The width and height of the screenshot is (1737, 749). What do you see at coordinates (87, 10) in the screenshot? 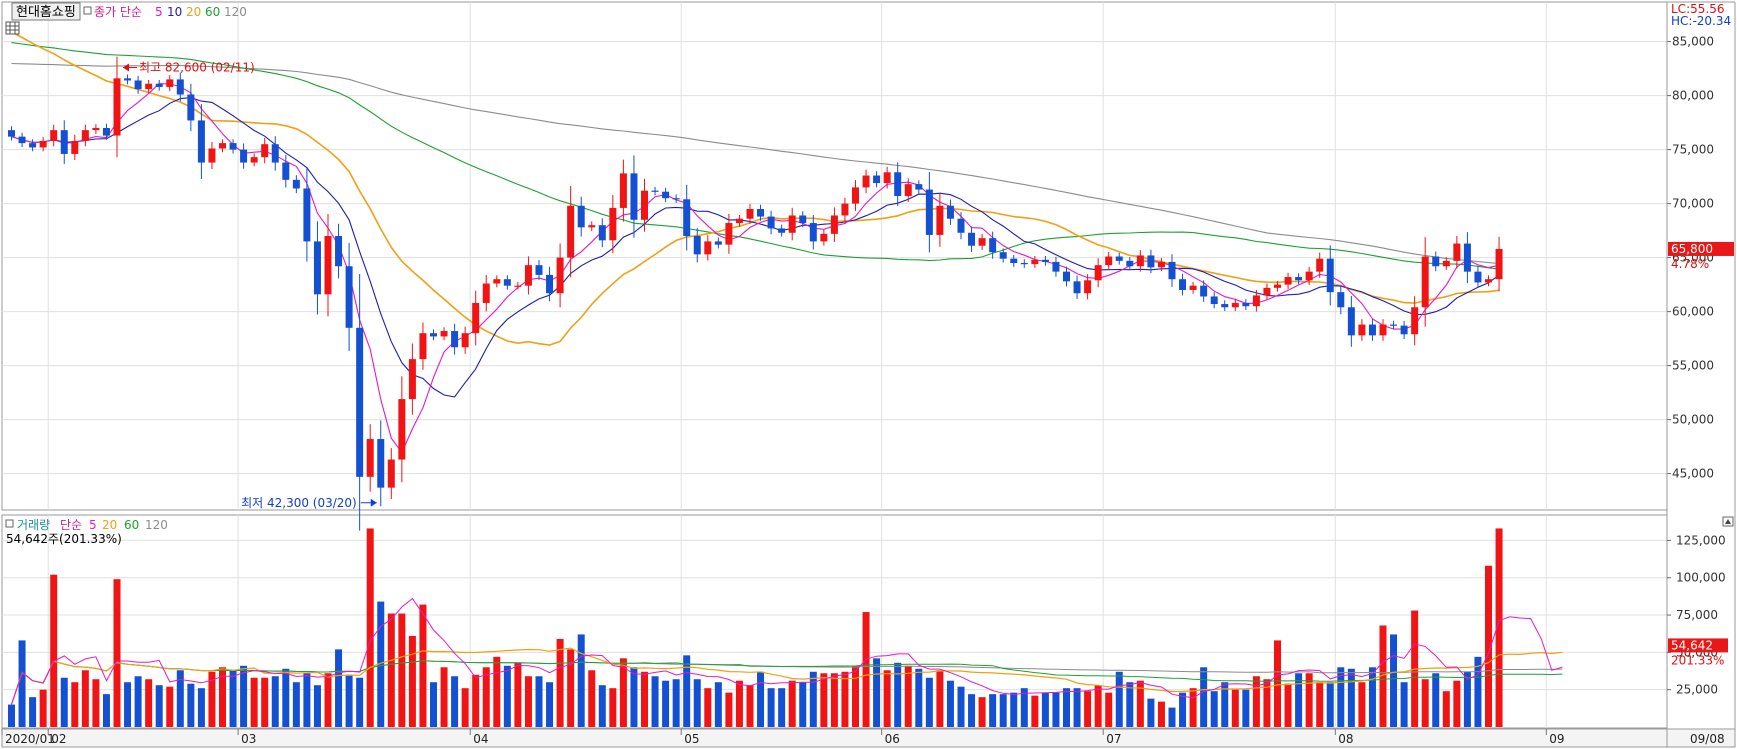
I see `legend-toggle-icon` at bounding box center [87, 10].